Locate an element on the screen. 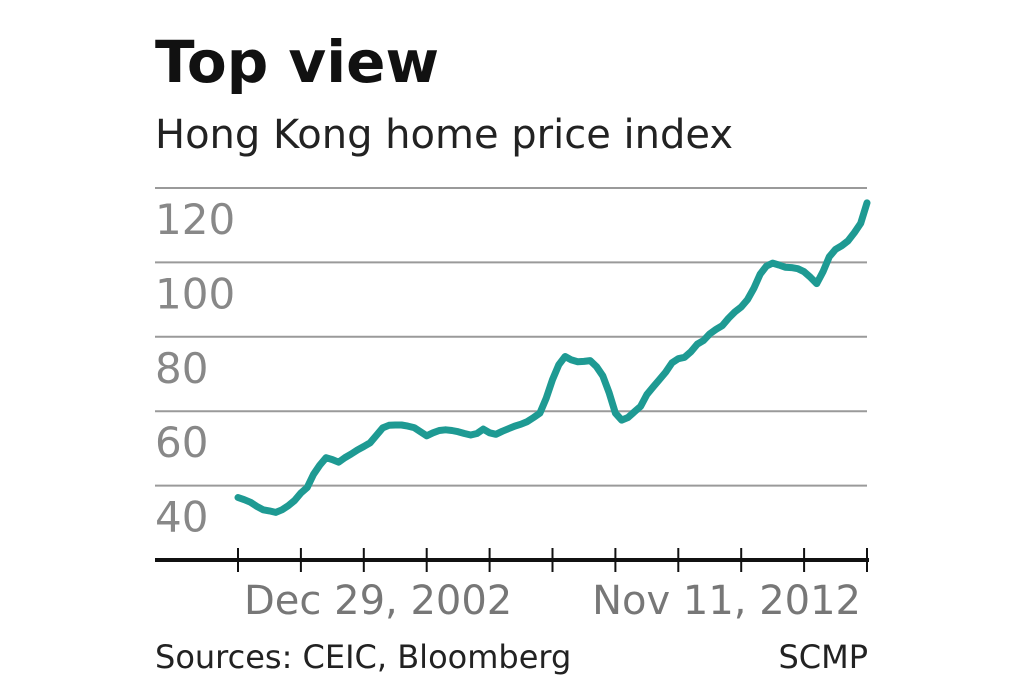  chart-title: Top view is located at coordinates (297, 62).